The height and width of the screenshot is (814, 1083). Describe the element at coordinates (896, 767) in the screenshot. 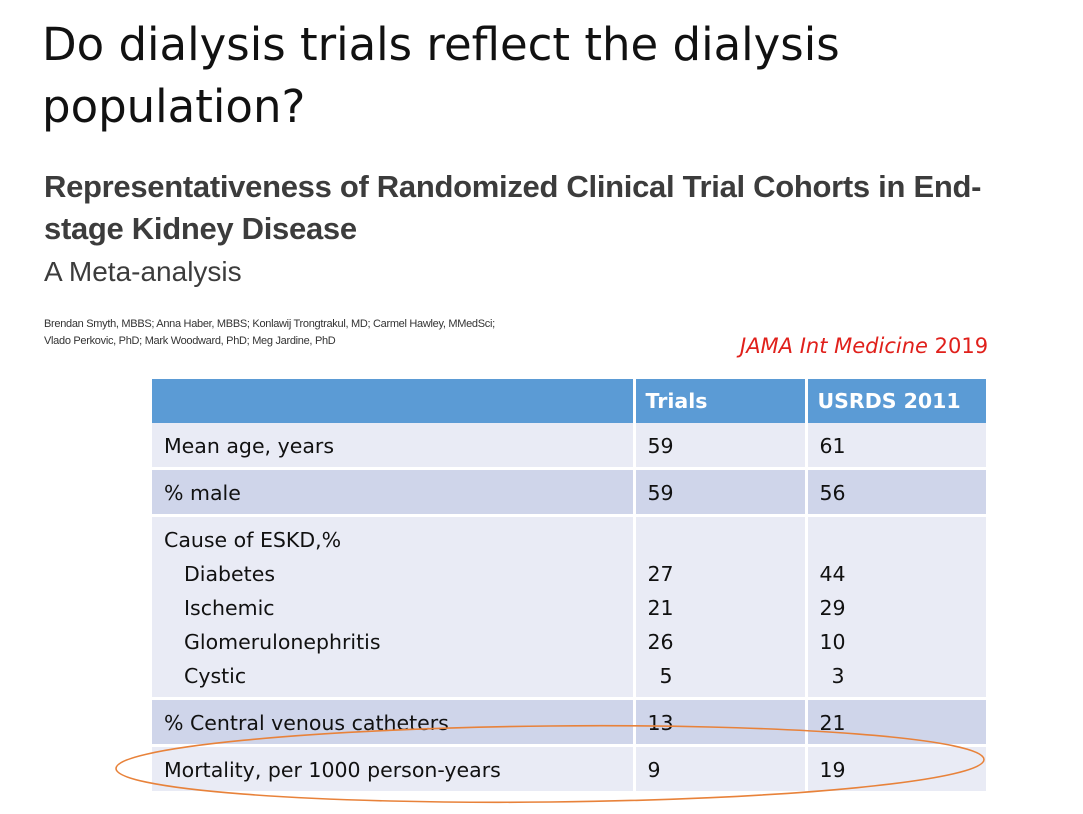

I see `usrds-value: 19` at that location.